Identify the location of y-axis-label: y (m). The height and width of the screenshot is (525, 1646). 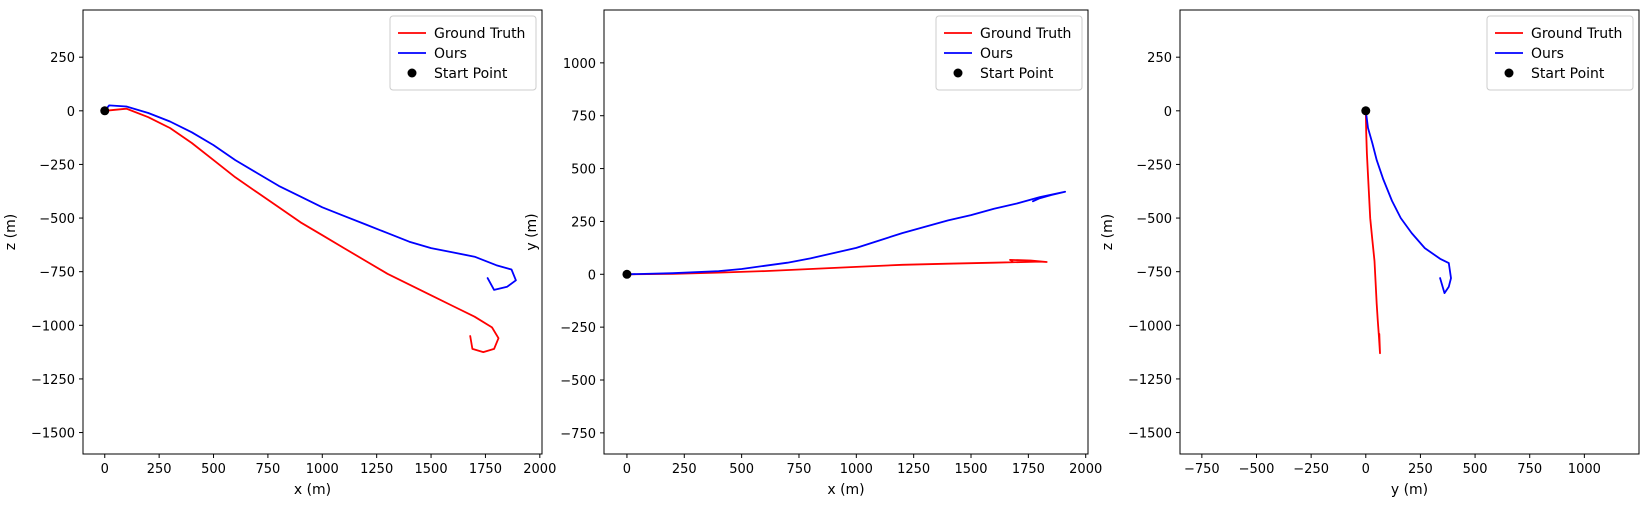
(532, 231).